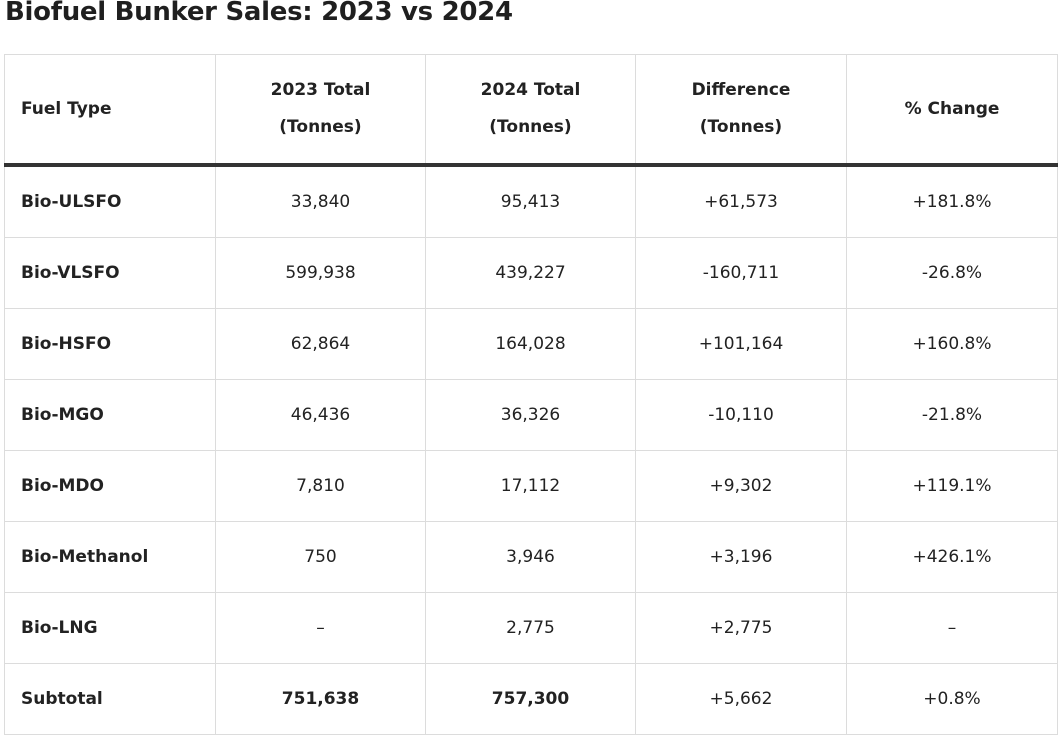 This screenshot has height=741, width=1062. What do you see at coordinates (320, 201) in the screenshot?
I see `cell-2023-total: 33,840` at bounding box center [320, 201].